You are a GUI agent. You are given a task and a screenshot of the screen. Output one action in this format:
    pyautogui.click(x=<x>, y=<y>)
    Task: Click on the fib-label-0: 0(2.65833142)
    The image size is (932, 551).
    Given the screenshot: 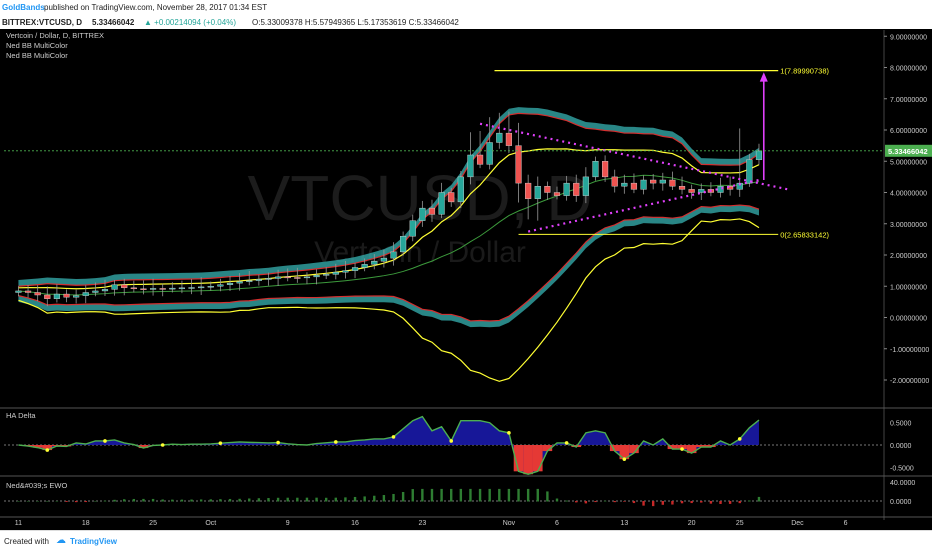 What is the action you would take?
    pyautogui.click(x=804, y=234)
    